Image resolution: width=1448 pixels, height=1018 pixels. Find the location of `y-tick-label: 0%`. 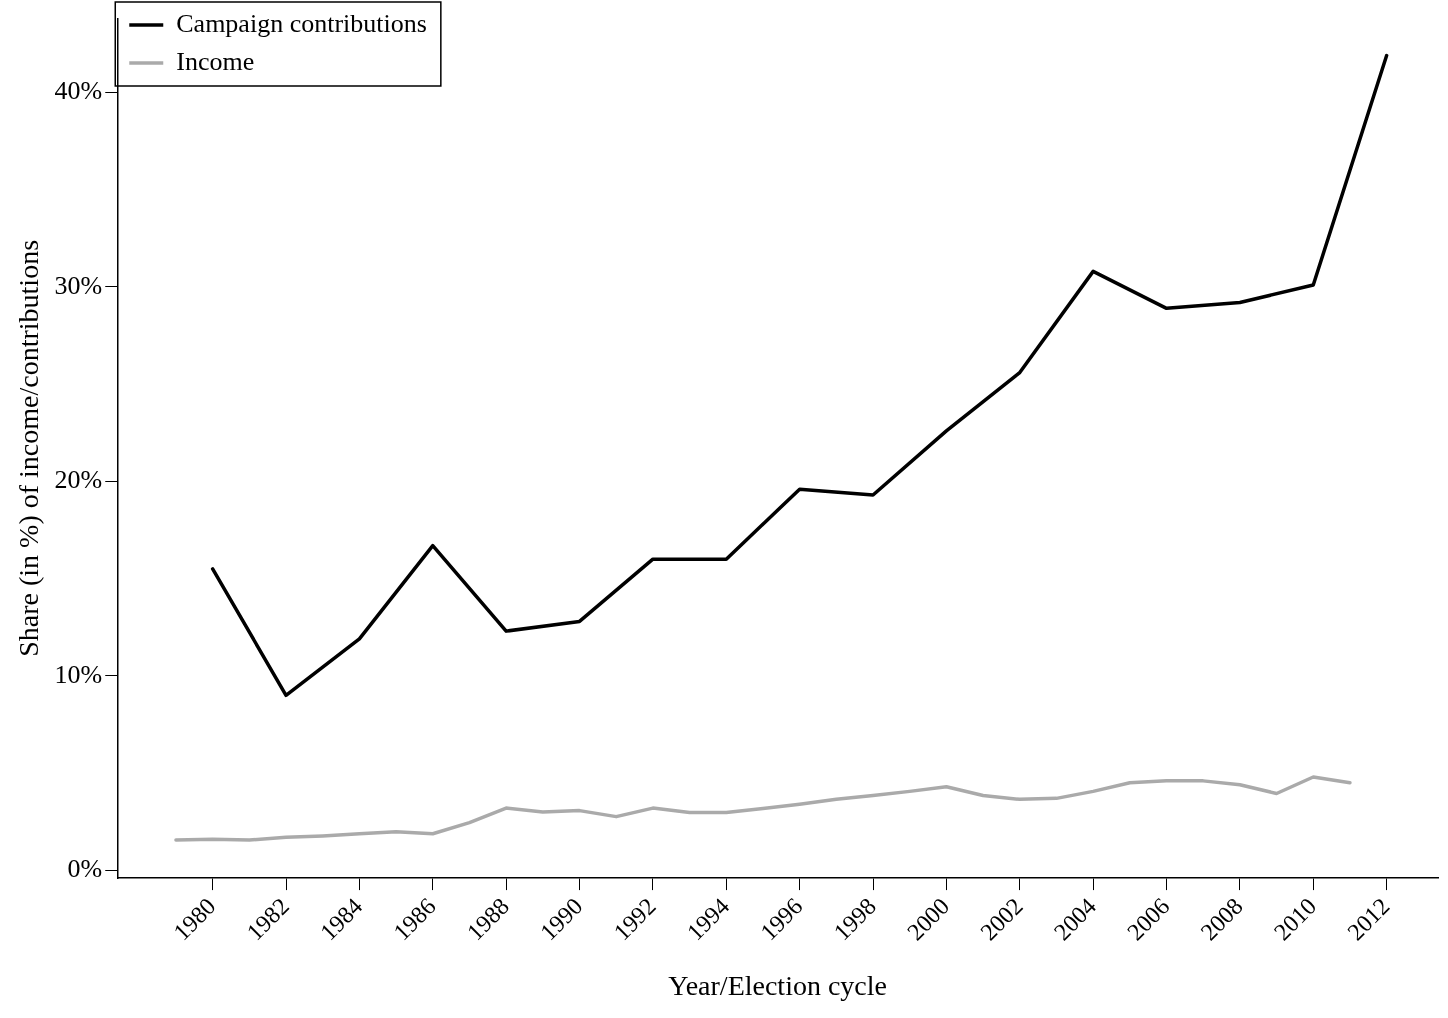

y-tick-label: 0% is located at coordinates (85, 869).